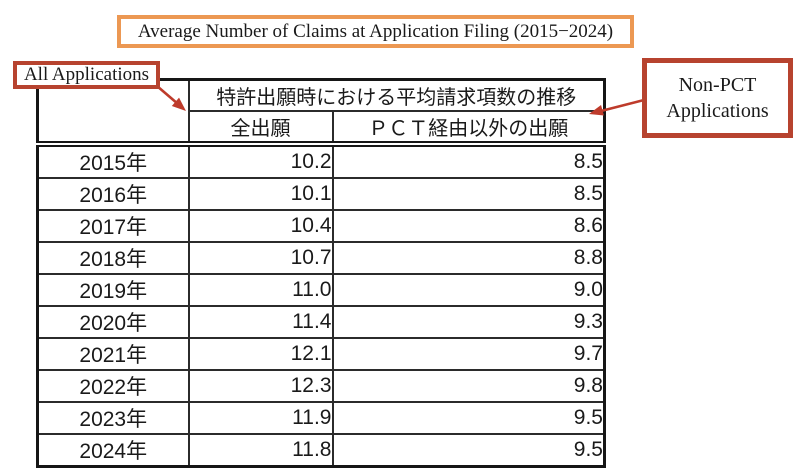  I want to click on year-cell: 2024年, so click(113, 450).